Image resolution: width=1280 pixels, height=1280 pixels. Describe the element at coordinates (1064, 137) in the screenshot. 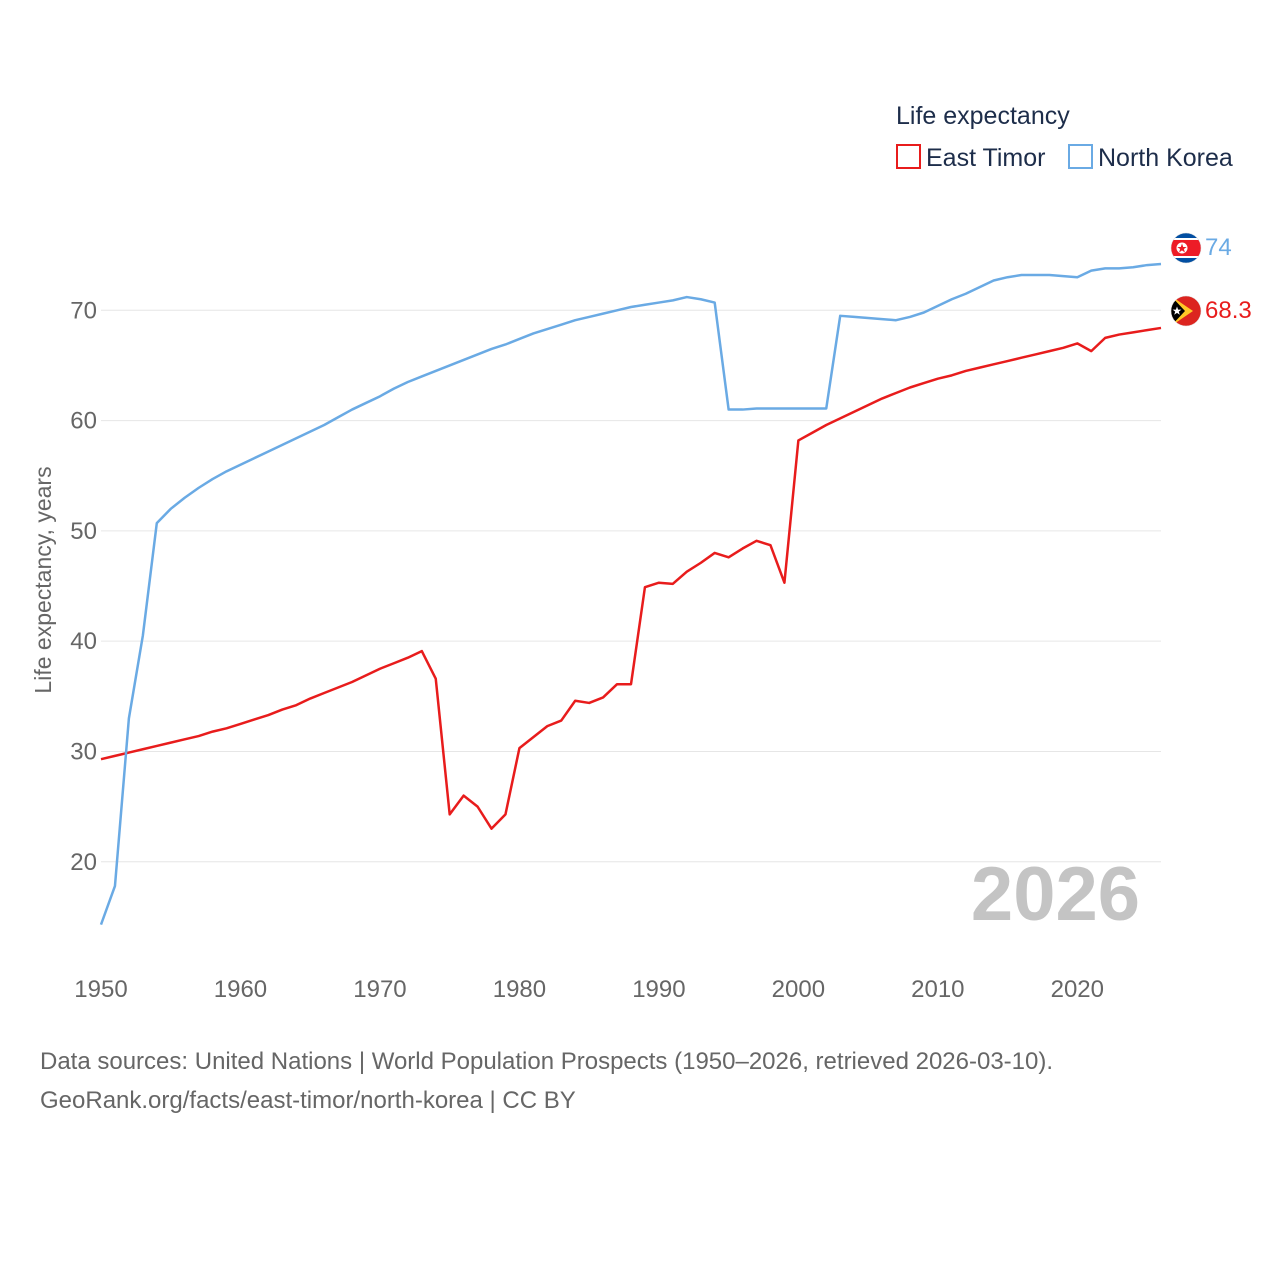

I see `legend: Life expectancy East Timor North Korea` at that location.